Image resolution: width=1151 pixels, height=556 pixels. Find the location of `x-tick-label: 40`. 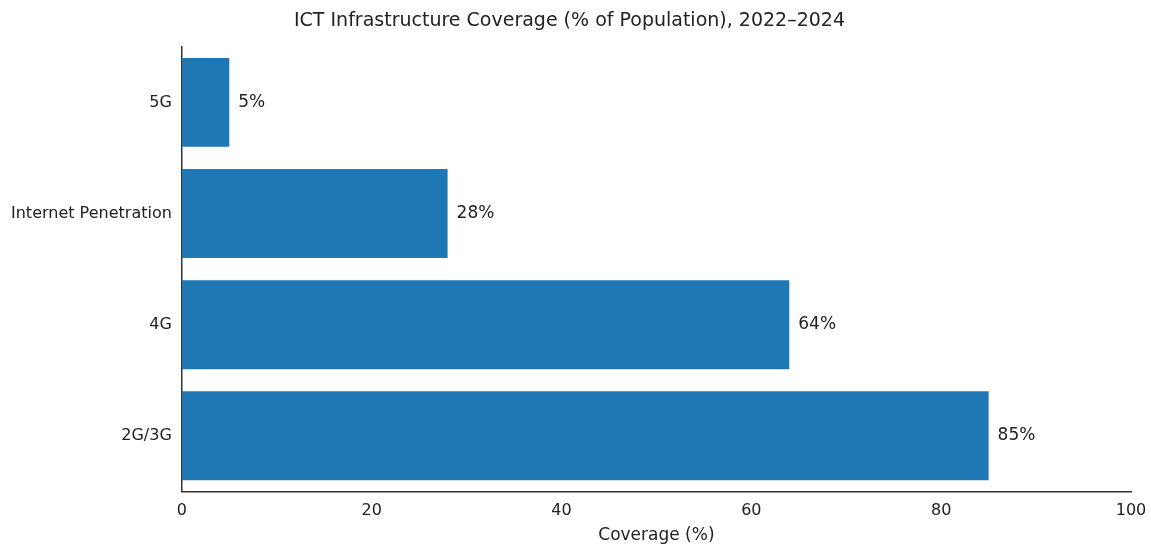

x-tick-label: 40 is located at coordinates (561, 510).